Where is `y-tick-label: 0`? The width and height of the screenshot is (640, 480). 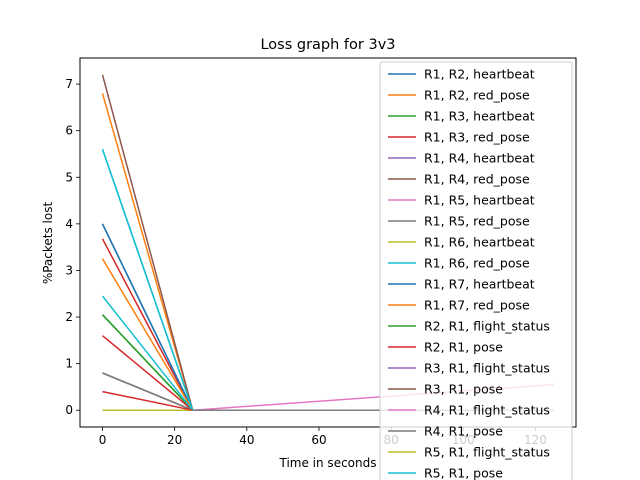 y-tick-label: 0 is located at coordinates (69, 410).